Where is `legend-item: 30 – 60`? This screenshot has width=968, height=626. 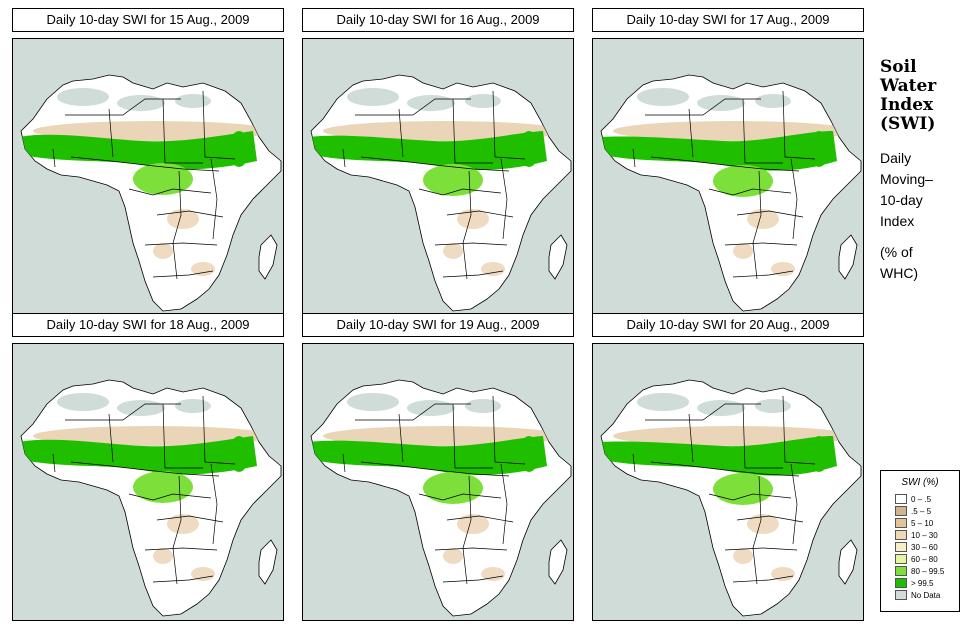 legend-item: 30 – 60 is located at coordinates (920, 547).